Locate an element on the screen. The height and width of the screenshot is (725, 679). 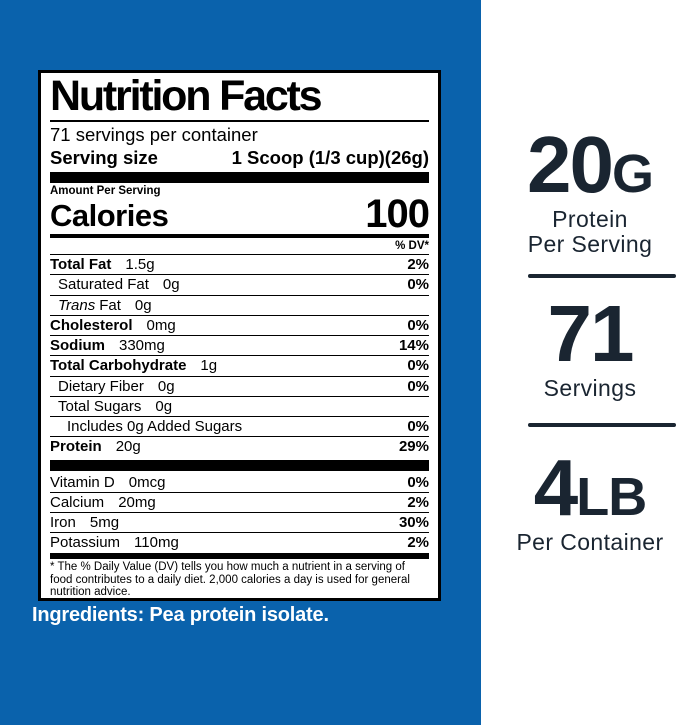
callout-servings: 71 Servings is located at coordinates (590, 345).